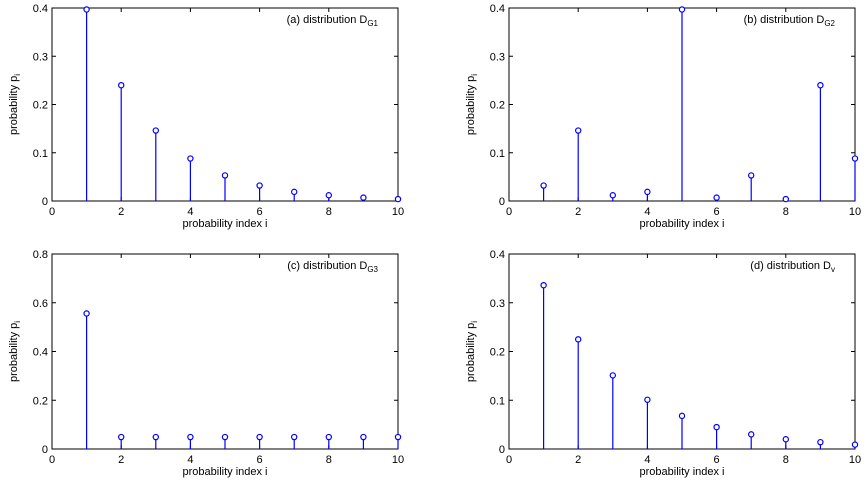 Image resolution: width=864 pixels, height=484 pixels. Describe the element at coordinates (333, 21) in the screenshot. I see `panel-title: (a) distribution DG1` at that location.